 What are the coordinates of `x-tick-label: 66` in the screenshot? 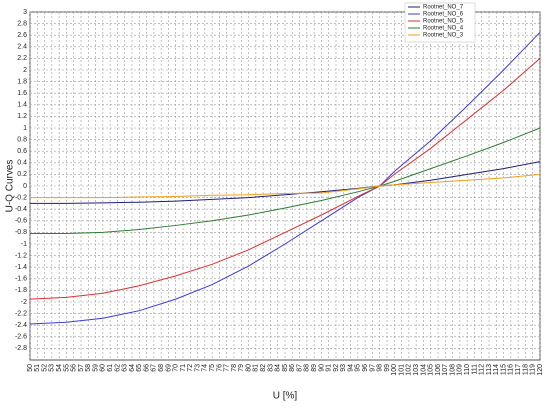 It's located at (146, 368).